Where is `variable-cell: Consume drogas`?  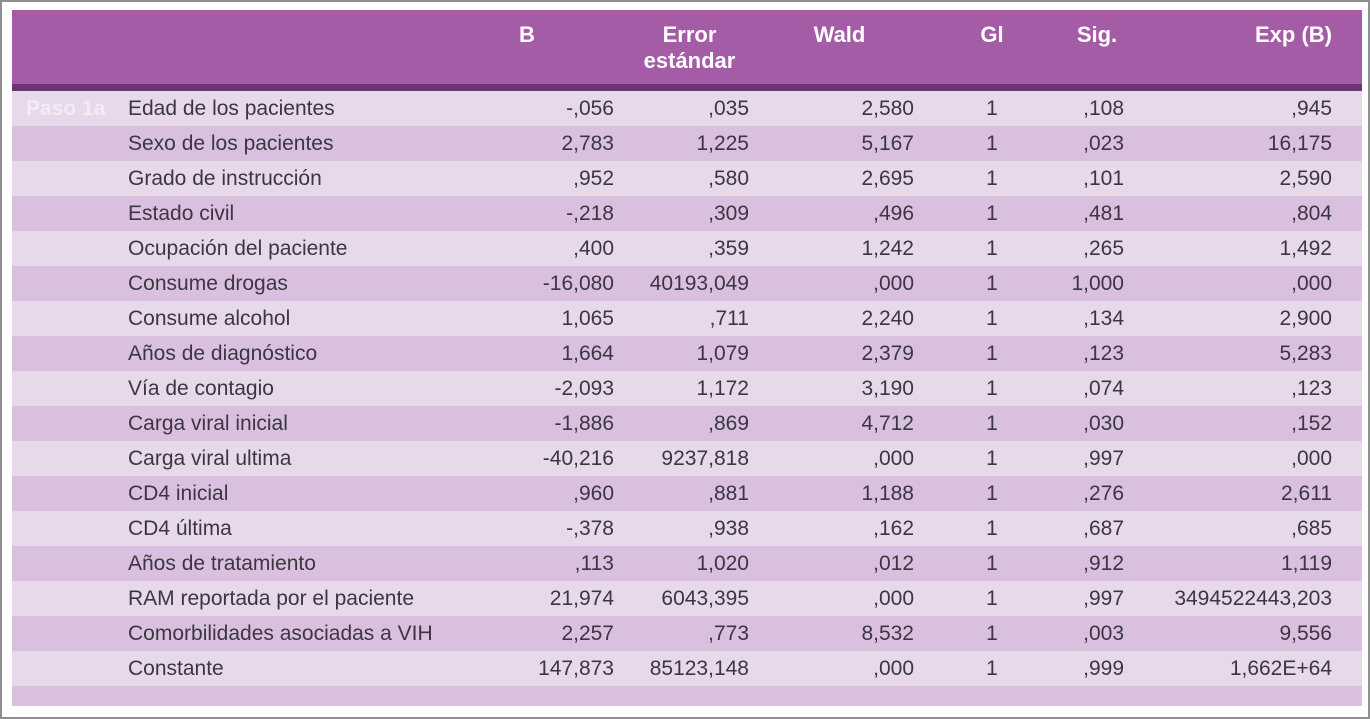 variable-cell: Consume drogas is located at coordinates (278, 283).